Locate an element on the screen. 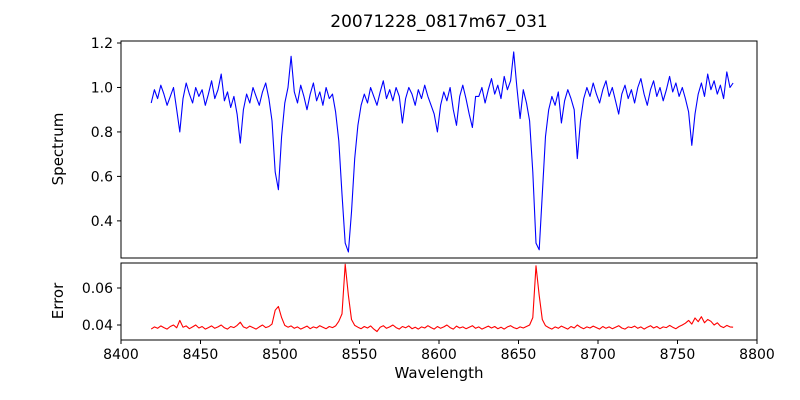  x-axis-label: Wavelength is located at coordinates (439, 373).